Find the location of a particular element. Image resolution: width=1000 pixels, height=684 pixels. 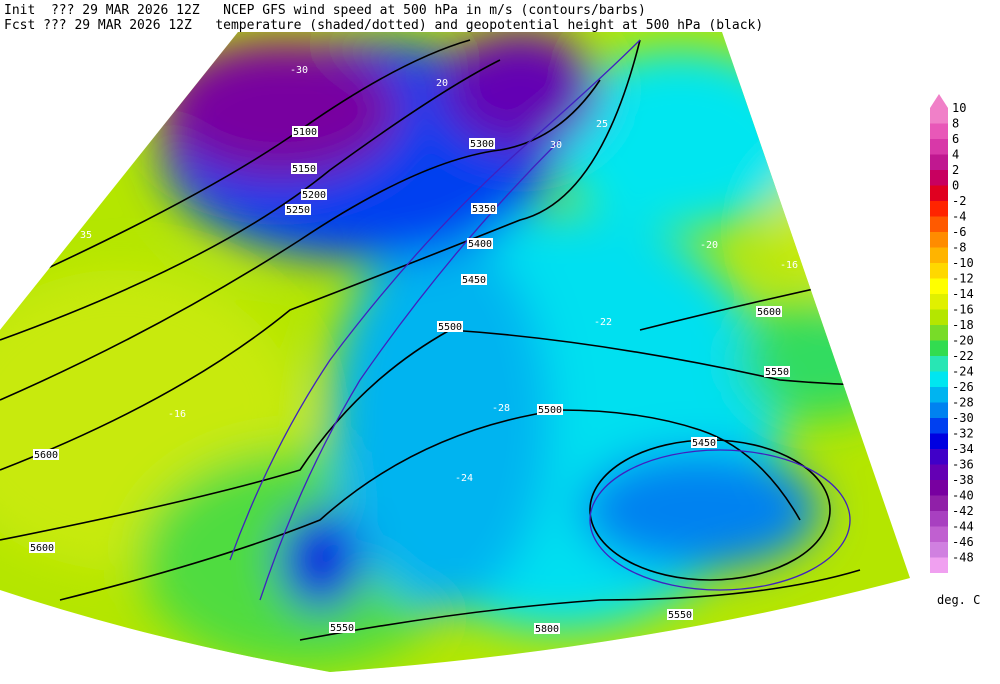

temperature-label: -30 is located at coordinates (299, 70).